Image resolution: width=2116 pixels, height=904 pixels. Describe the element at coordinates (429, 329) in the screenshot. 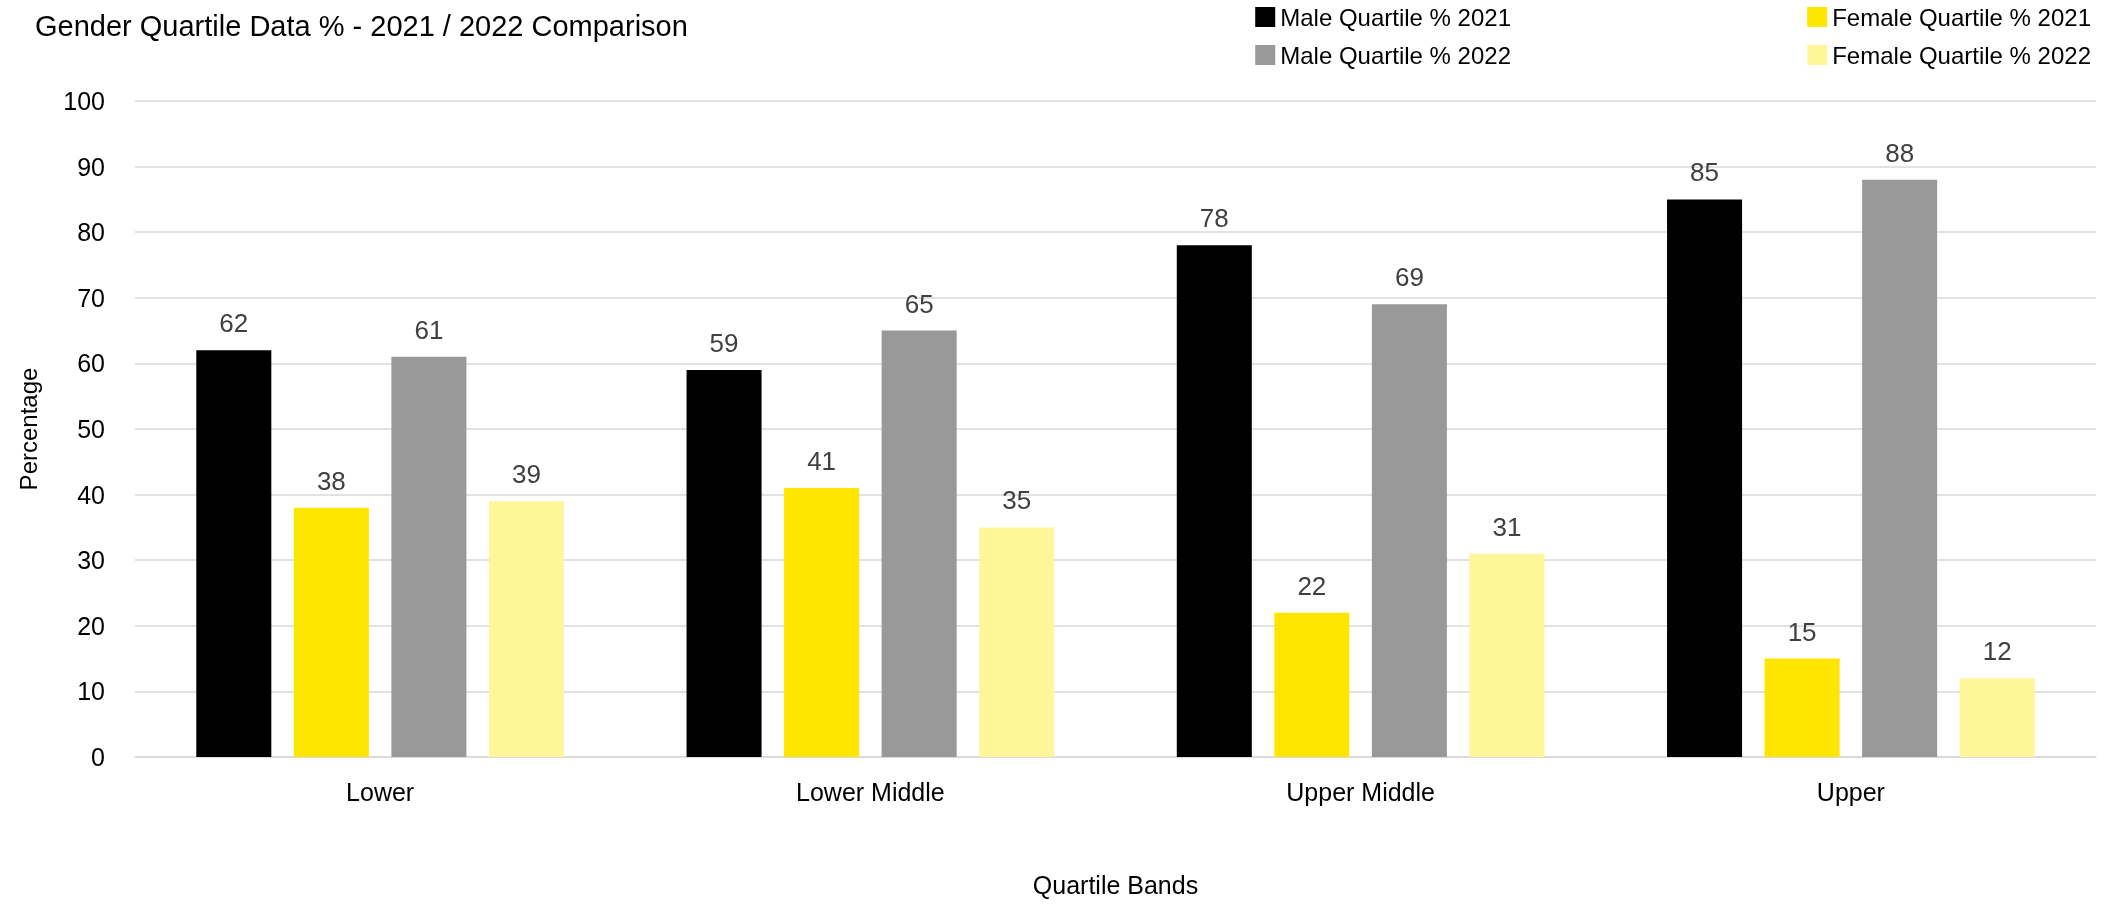

I see `data-label: 61` at that location.